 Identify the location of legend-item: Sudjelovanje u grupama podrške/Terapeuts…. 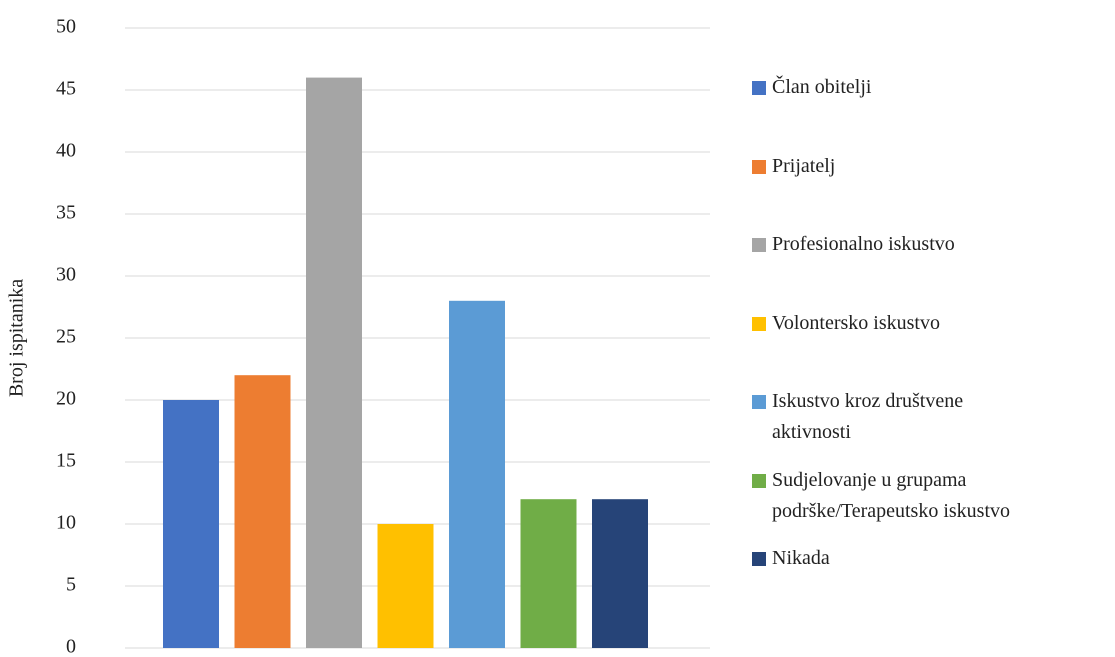
(933, 496).